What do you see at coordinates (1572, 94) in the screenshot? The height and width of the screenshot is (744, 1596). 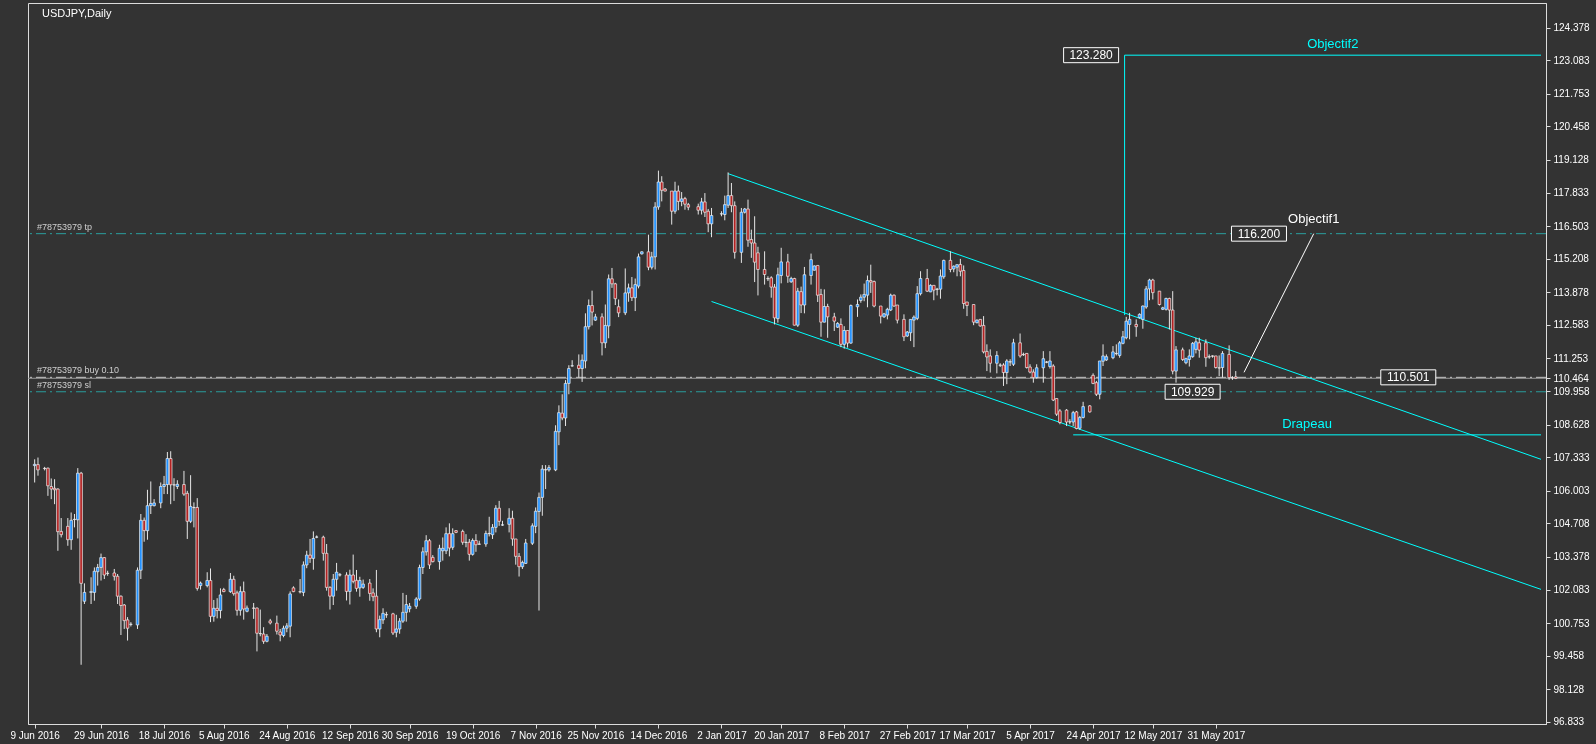 I see `y-tick-label: 121.753` at bounding box center [1572, 94].